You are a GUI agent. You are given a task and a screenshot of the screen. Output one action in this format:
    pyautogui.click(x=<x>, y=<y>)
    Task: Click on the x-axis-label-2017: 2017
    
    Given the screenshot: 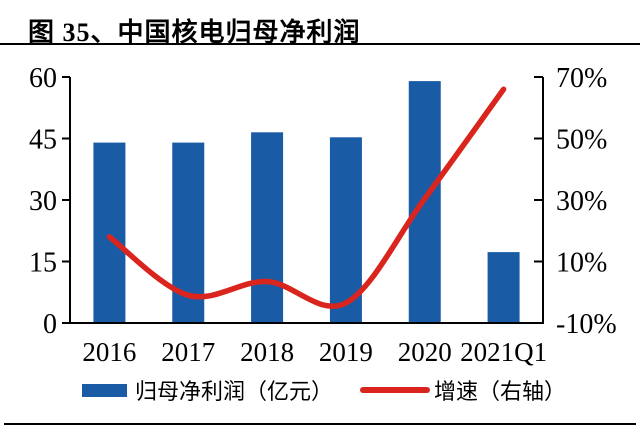 What is the action you would take?
    pyautogui.click(x=188, y=352)
    